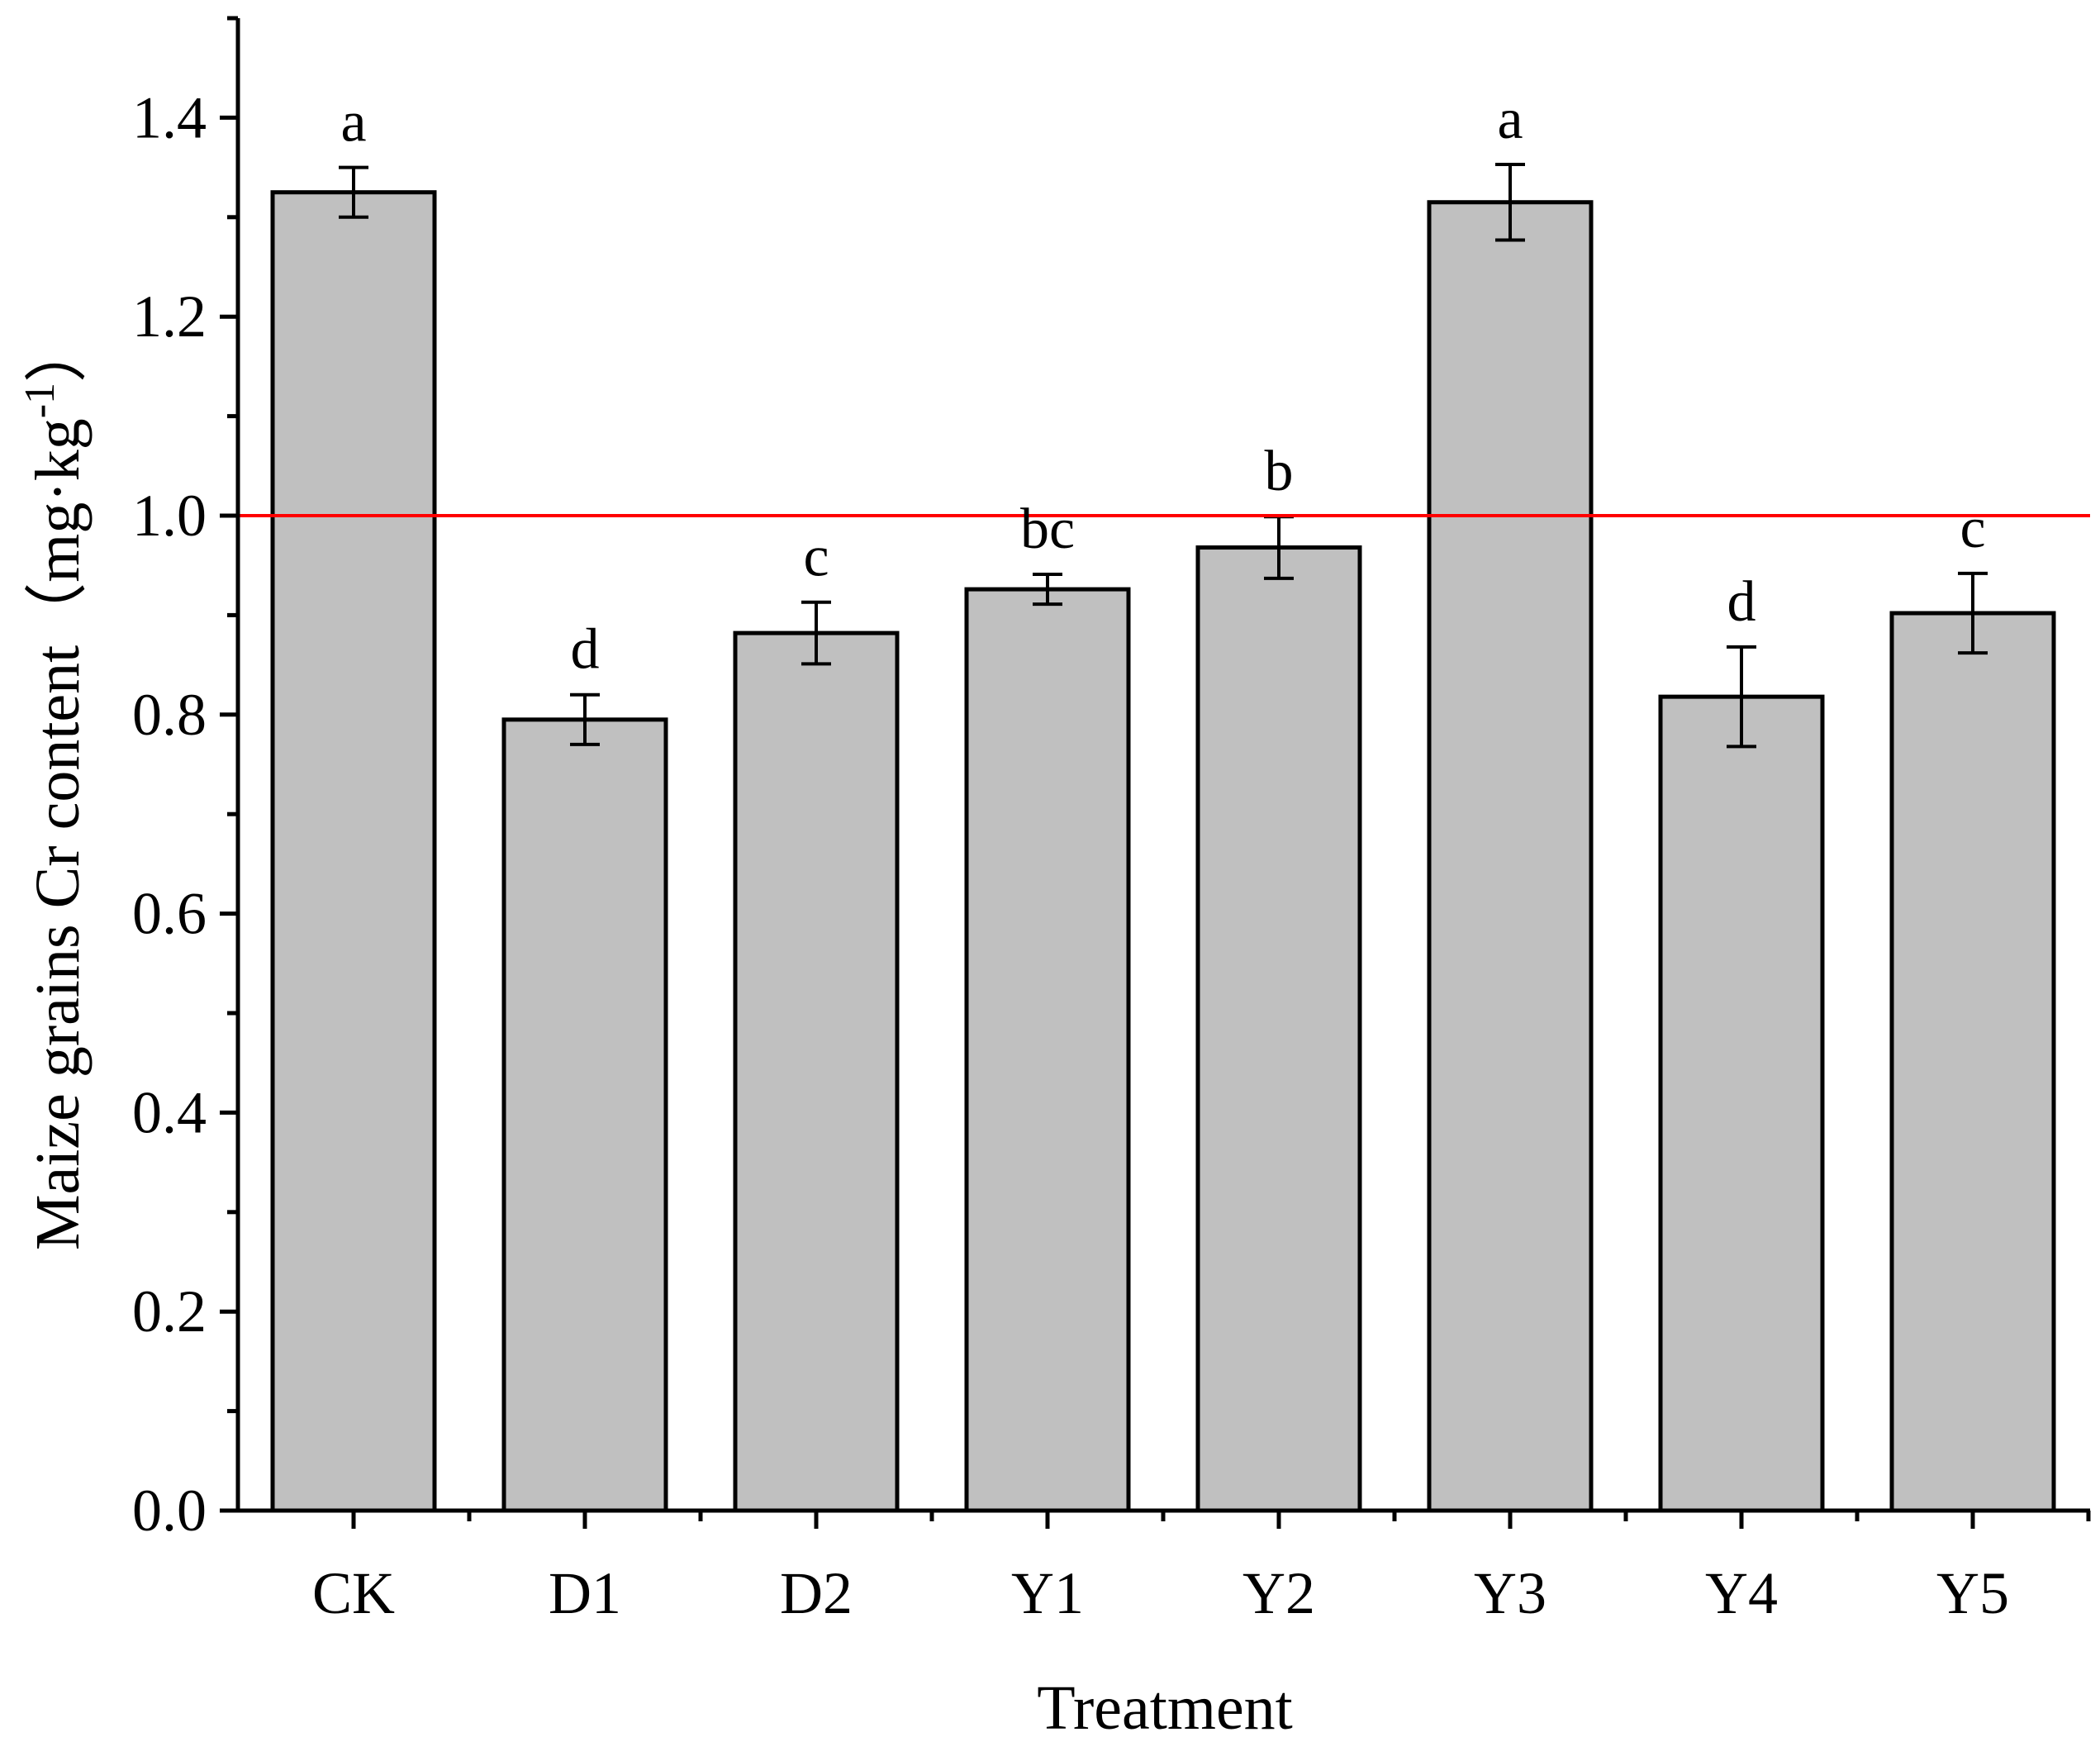 This screenshot has height=1737, width=2100. Describe the element at coordinates (170, 516) in the screenshot. I see `y-tick-label: 1.0` at that location.